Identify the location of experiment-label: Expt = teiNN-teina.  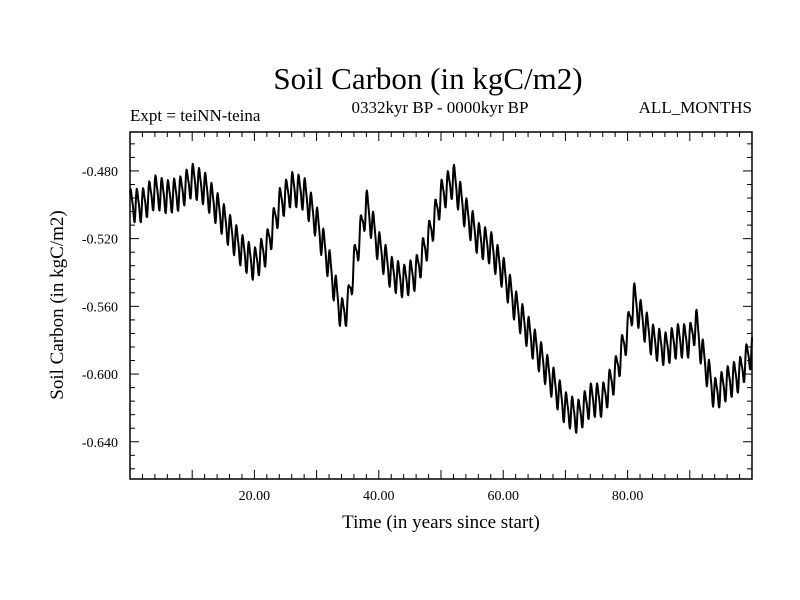
(195, 115).